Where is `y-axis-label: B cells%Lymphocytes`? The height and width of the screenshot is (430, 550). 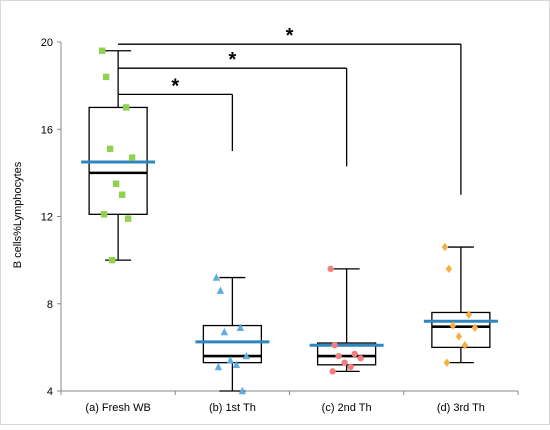
y-axis-label: B cells%Lymphocytes is located at coordinates (18, 214).